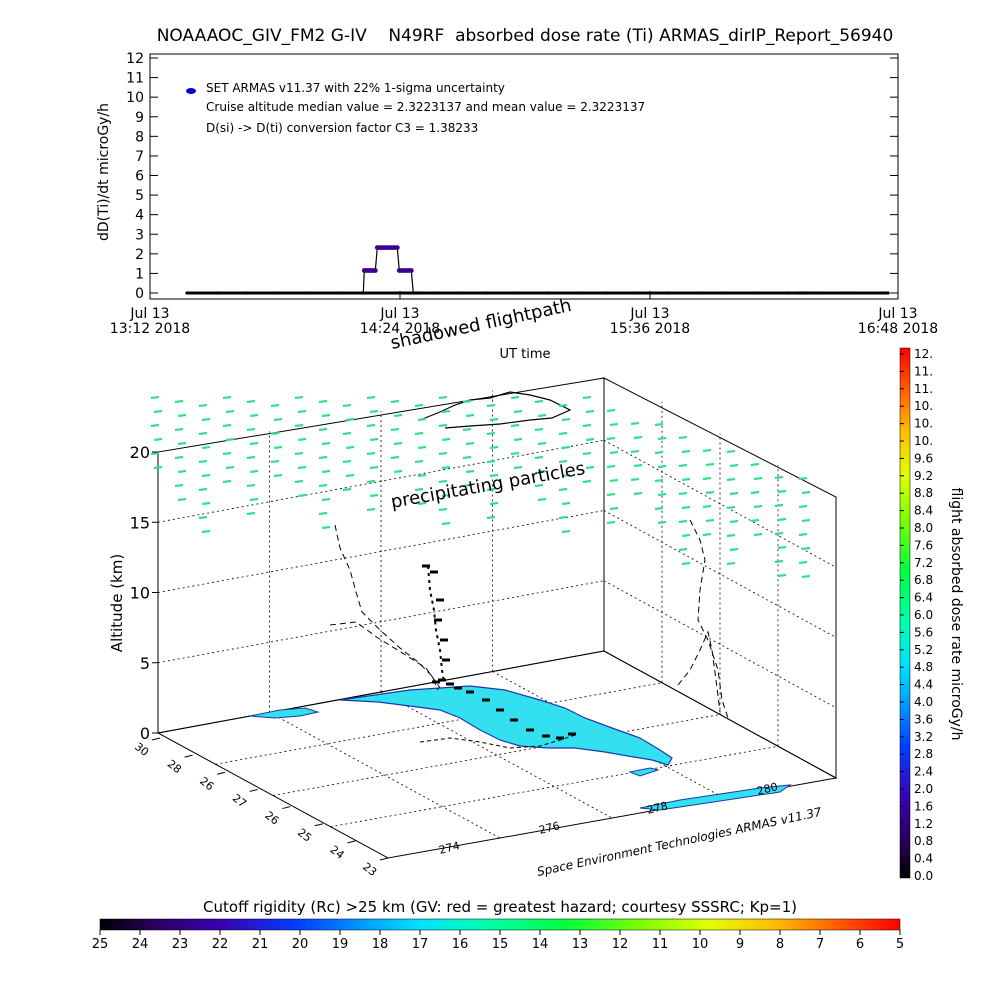  Describe the element at coordinates (150, 329) in the screenshot. I see `top-x-tick-label-line2: 13:12 2018` at that location.